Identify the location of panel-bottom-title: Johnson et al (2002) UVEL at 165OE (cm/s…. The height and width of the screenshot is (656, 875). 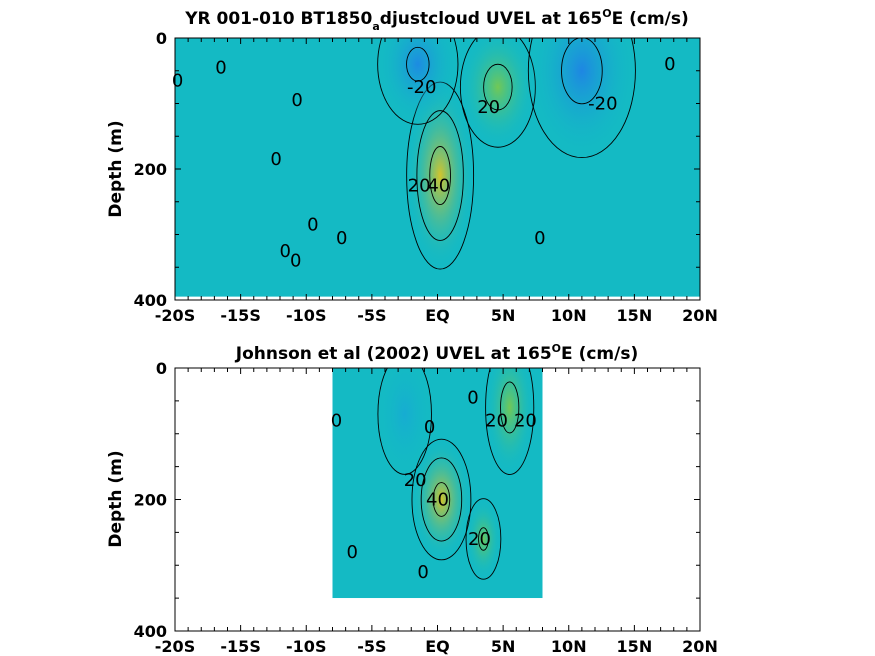
(436, 353).